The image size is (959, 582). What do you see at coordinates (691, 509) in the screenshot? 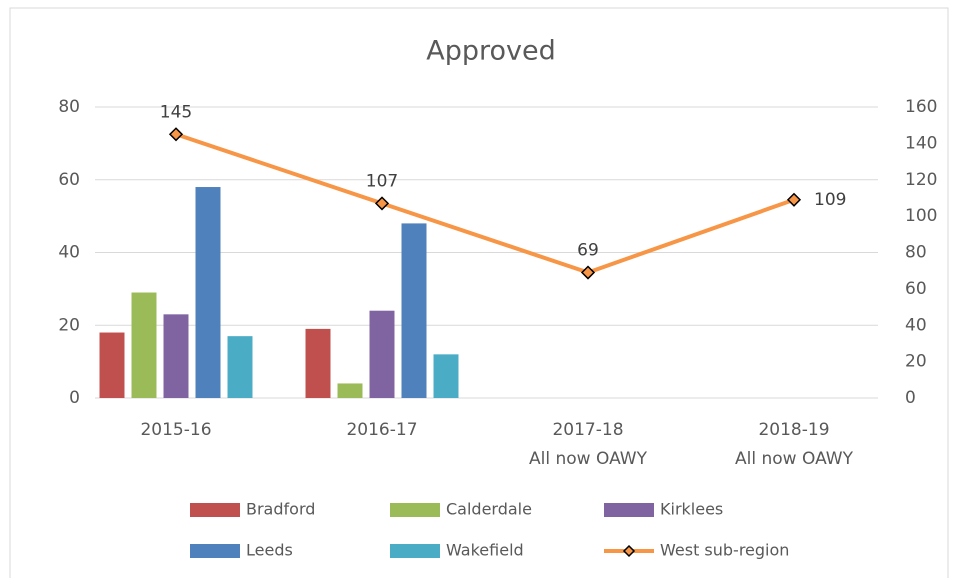
I see `legend-label: Kirklees` at bounding box center [691, 509].